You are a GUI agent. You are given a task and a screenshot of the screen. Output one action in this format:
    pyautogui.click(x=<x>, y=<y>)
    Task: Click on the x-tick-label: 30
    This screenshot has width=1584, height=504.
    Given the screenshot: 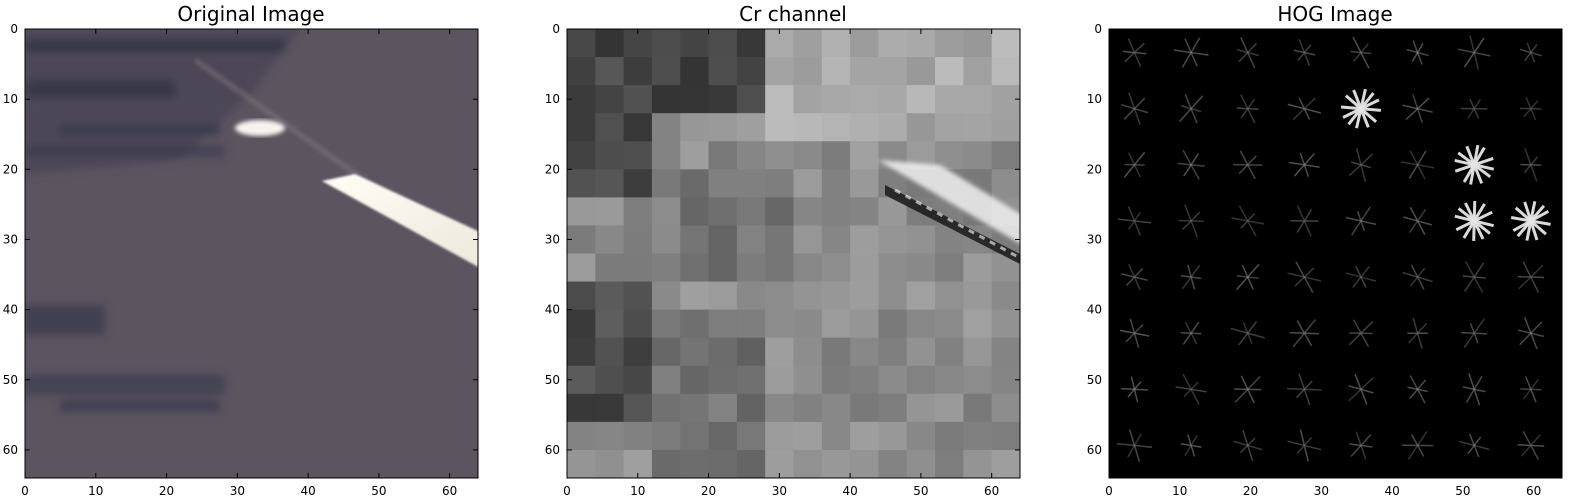 What is the action you would take?
    pyautogui.click(x=779, y=491)
    